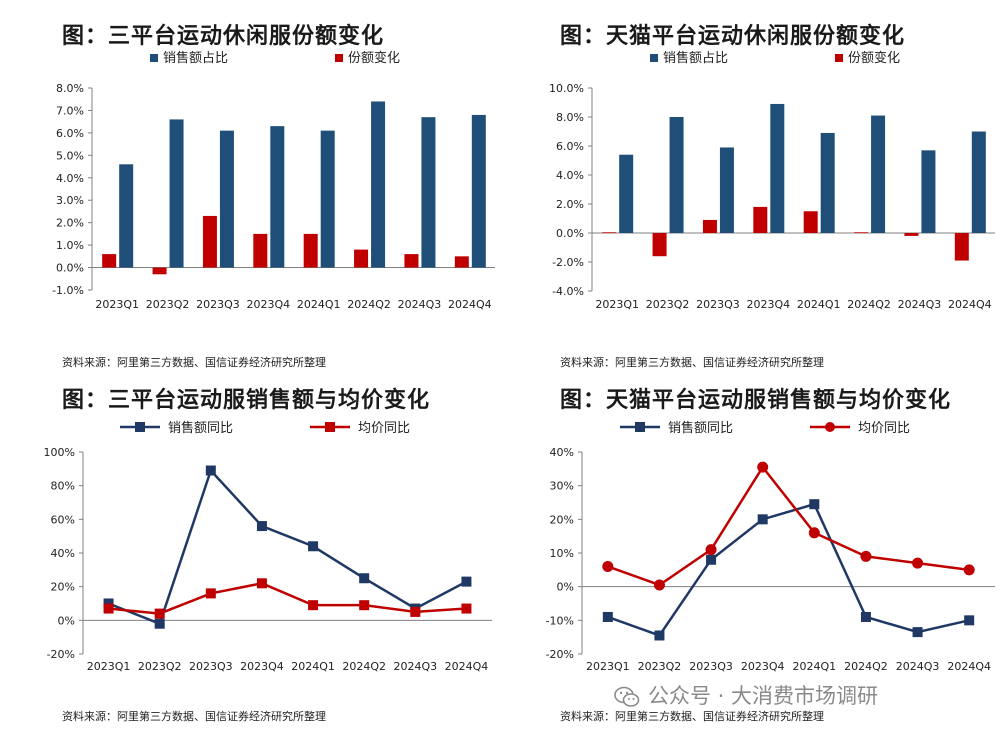  Describe the element at coordinates (562, 452) in the screenshot. I see `y-tick-label: 40%` at that location.